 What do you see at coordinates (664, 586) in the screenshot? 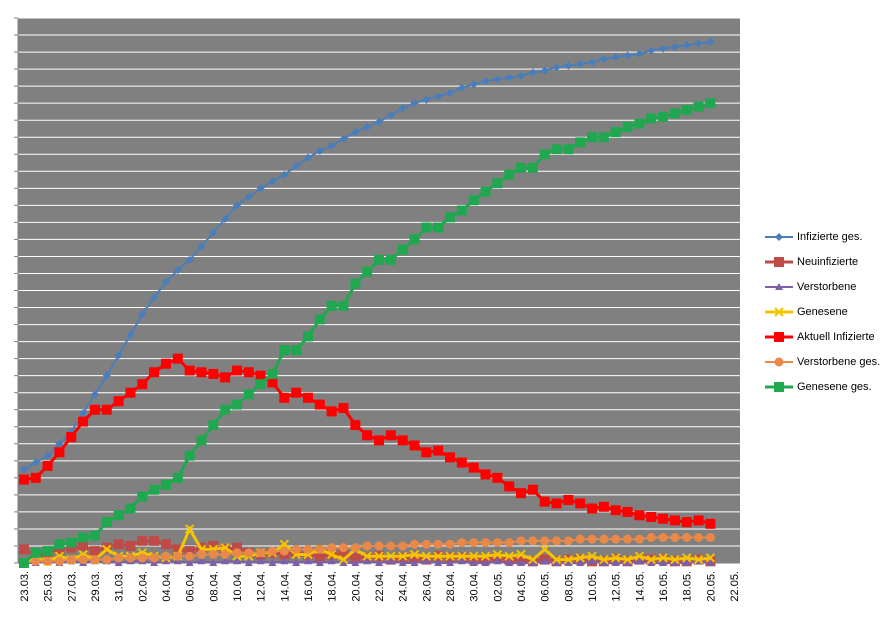
I see `x-tick-label: 16.05.` at bounding box center [664, 586].